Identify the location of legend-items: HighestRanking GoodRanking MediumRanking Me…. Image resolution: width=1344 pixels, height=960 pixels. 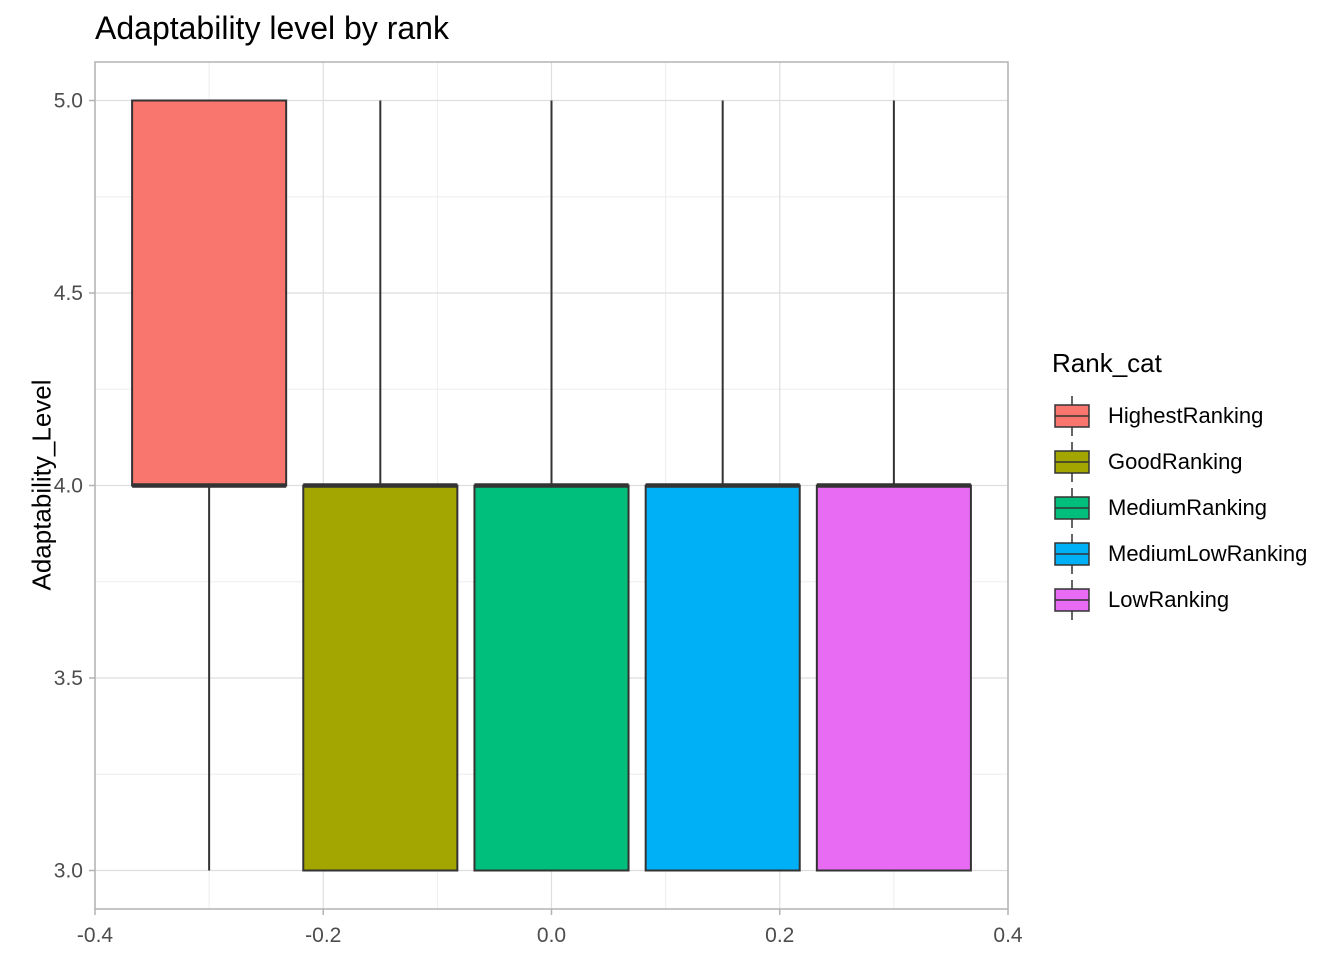
(1179, 508).